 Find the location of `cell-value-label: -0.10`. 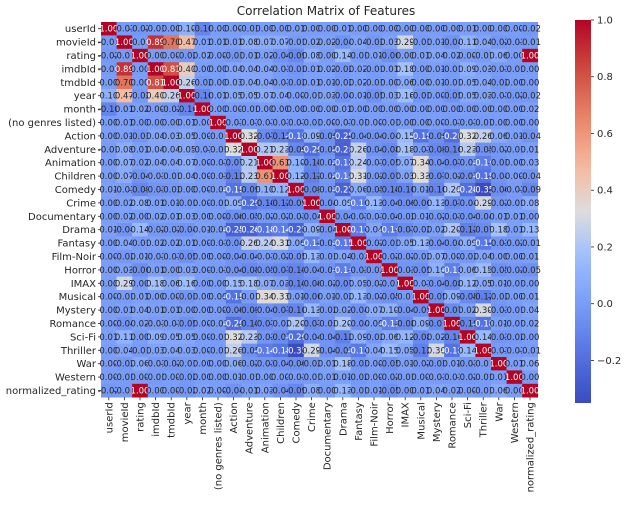

cell-value-label: -0.10 is located at coordinates (202, 30).